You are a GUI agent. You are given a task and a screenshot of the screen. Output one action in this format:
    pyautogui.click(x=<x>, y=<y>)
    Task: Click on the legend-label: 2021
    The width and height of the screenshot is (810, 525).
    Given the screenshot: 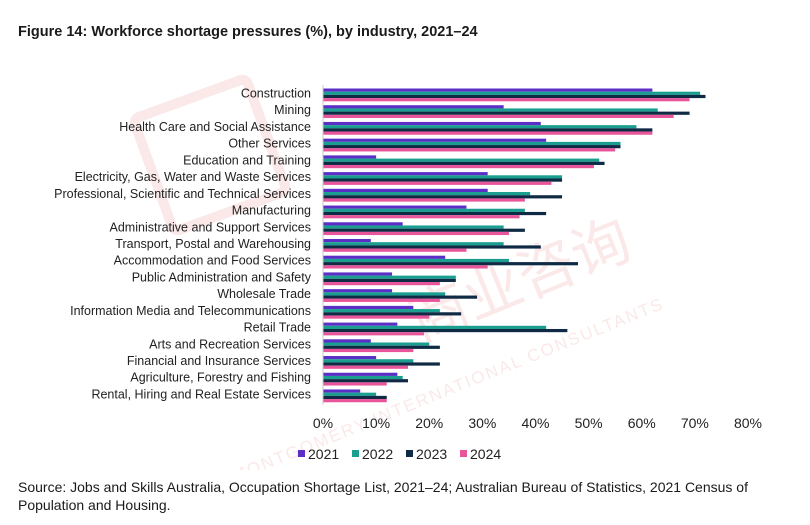 What is the action you would take?
    pyautogui.click(x=323, y=454)
    